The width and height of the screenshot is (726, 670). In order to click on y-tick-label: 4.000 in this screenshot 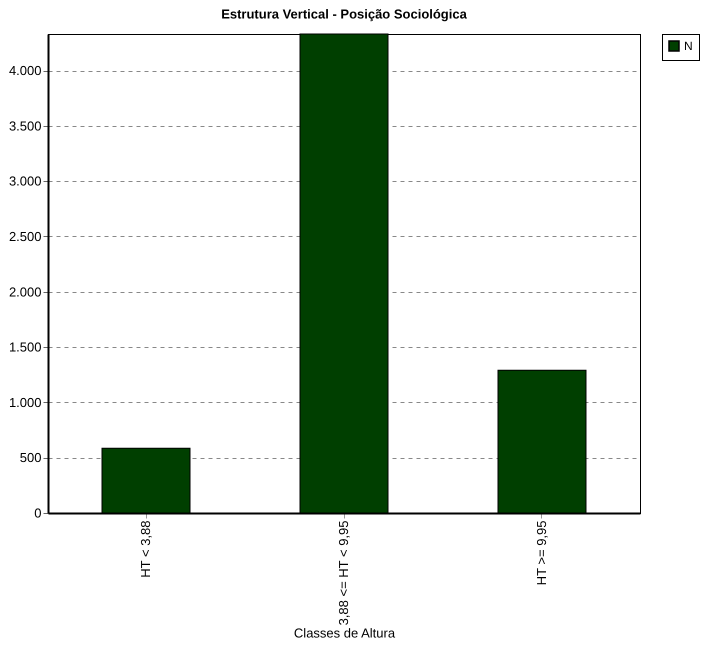, I will do `click(25, 70)`.